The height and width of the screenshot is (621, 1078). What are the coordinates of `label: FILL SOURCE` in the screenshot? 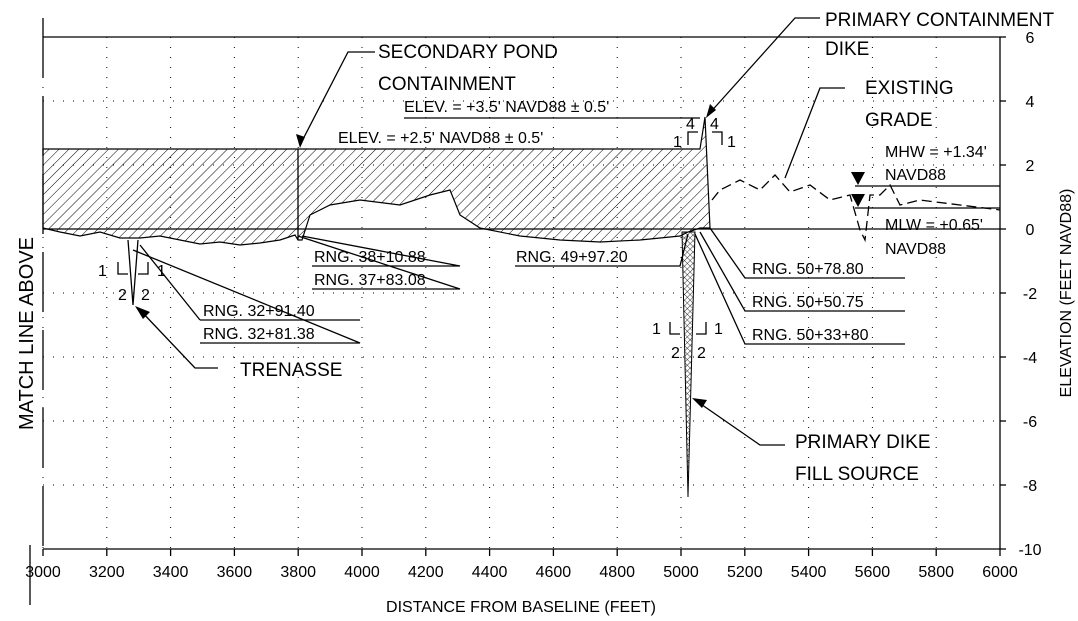 It's located at (857, 474).